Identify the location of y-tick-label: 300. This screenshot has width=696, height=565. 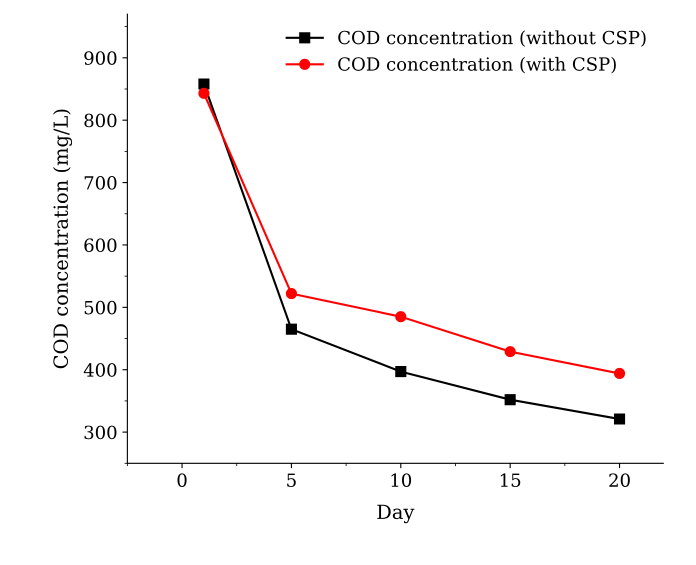
(100, 433).